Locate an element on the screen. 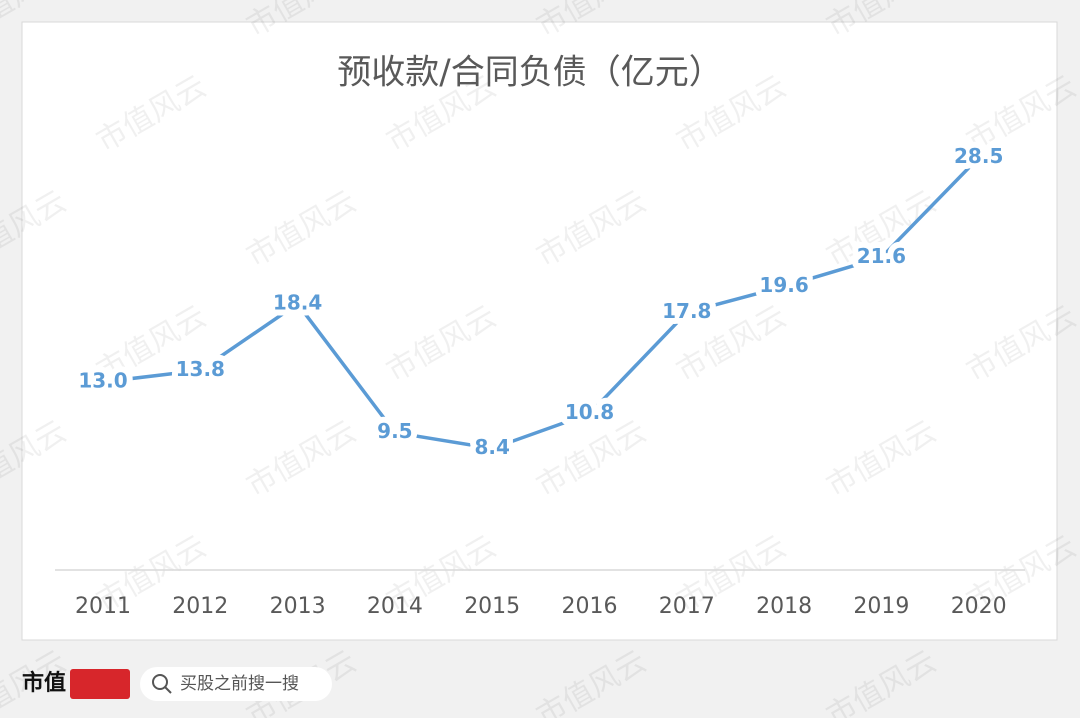 This screenshot has height=718, width=1080. data-label: 13.0 is located at coordinates (102, 380).